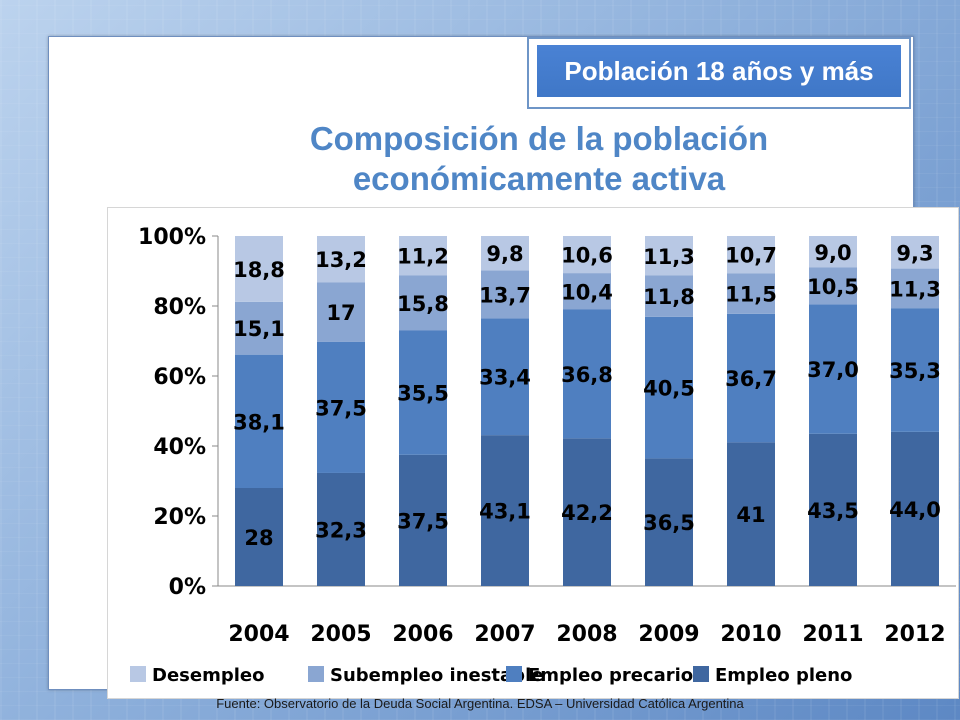 The image size is (960, 720). Describe the element at coordinates (179, 377) in the screenshot. I see `y-tick-label: 60%` at that location.